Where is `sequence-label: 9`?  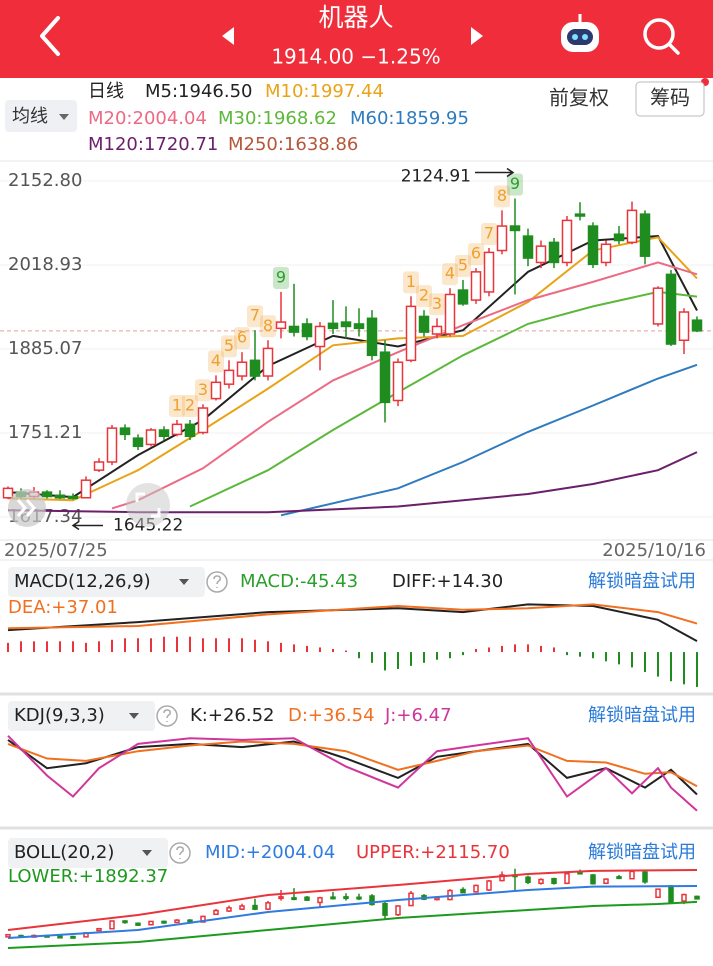
sequence-label: 9 is located at coordinates (515, 183).